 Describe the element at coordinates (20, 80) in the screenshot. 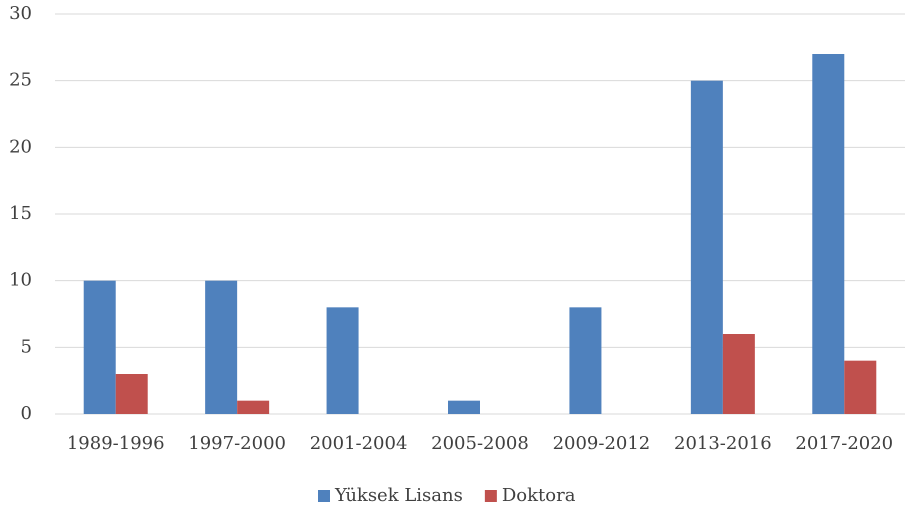

I see `y-tick-label: 25` at that location.